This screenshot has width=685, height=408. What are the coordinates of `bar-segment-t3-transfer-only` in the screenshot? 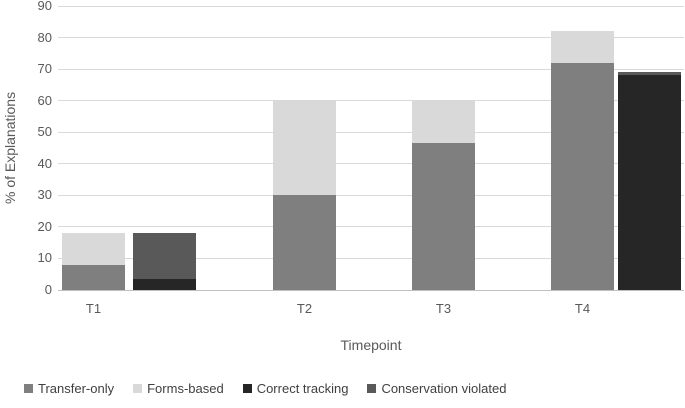 It's located at (443, 216).